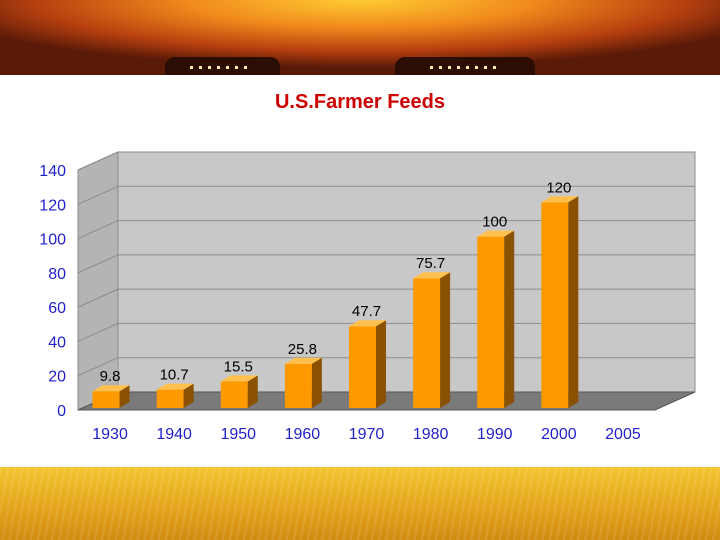 The width and height of the screenshot is (720, 540). What do you see at coordinates (494, 222) in the screenshot?
I see `value-label: 100` at bounding box center [494, 222].